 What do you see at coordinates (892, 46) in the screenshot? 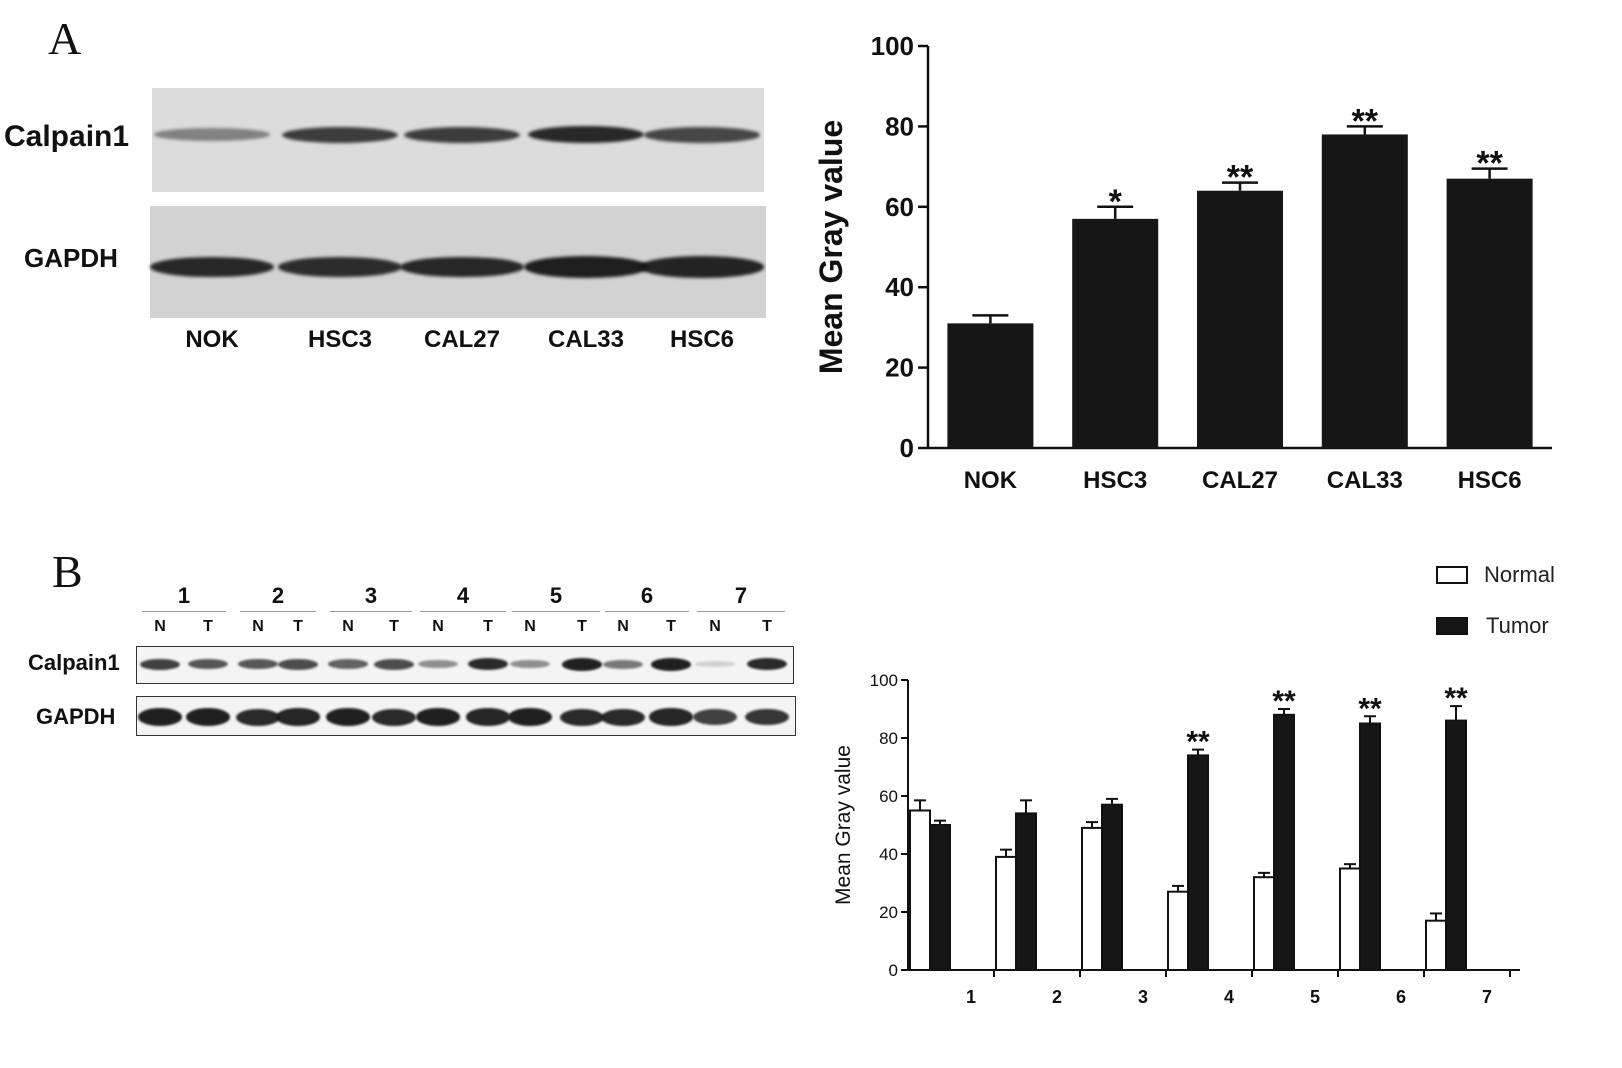
I see `chart-a-y-tick-label: 100` at bounding box center [892, 46].